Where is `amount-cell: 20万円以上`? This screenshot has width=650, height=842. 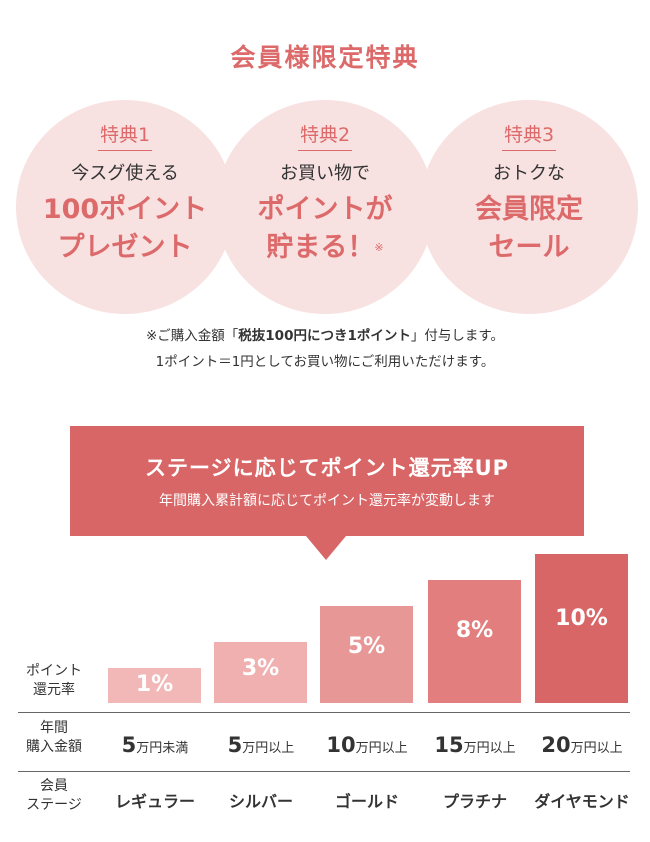 amount-cell: 20万円以上 is located at coordinates (582, 745).